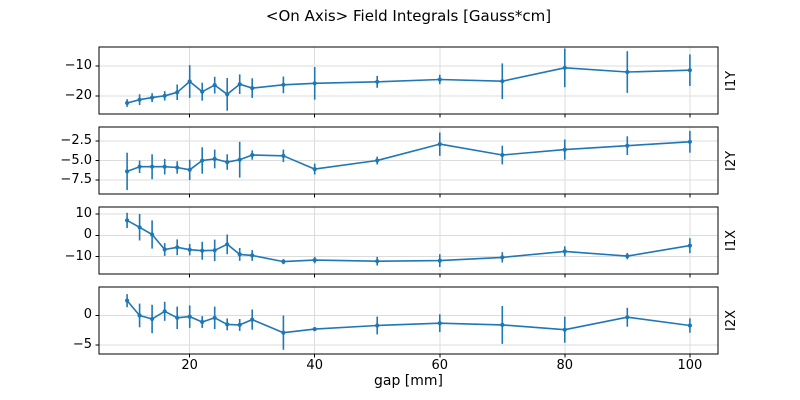 The height and width of the screenshot is (400, 800). Describe the element at coordinates (189, 365) in the screenshot. I see `x-tick-label: 20` at that location.